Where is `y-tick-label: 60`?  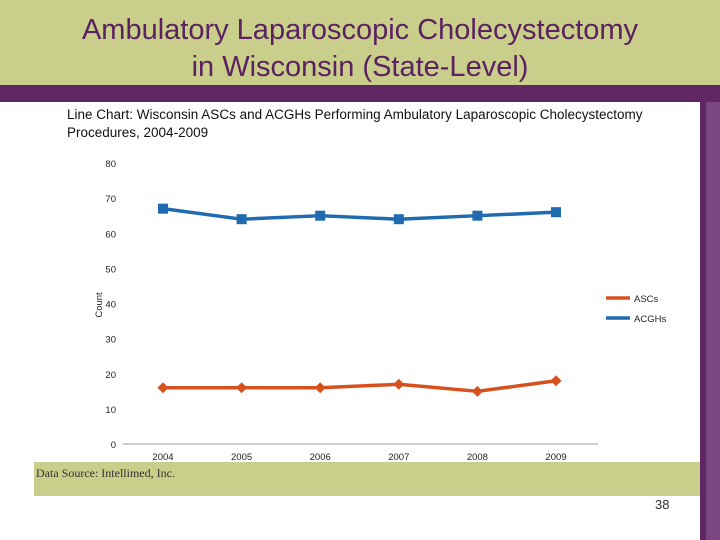 y-tick-label: 60 is located at coordinates (110, 234).